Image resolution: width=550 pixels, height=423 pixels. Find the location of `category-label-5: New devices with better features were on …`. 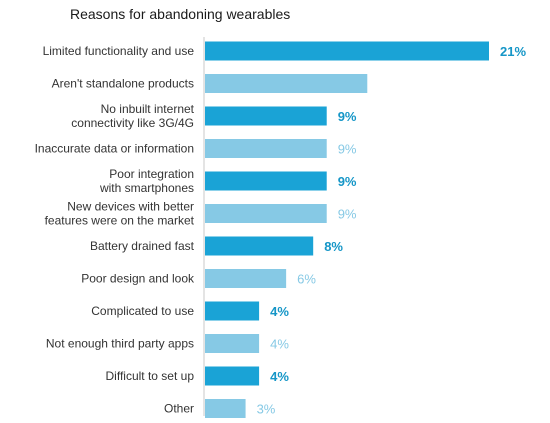

category-label-5: New devices with better features were on … is located at coordinates (120, 214).